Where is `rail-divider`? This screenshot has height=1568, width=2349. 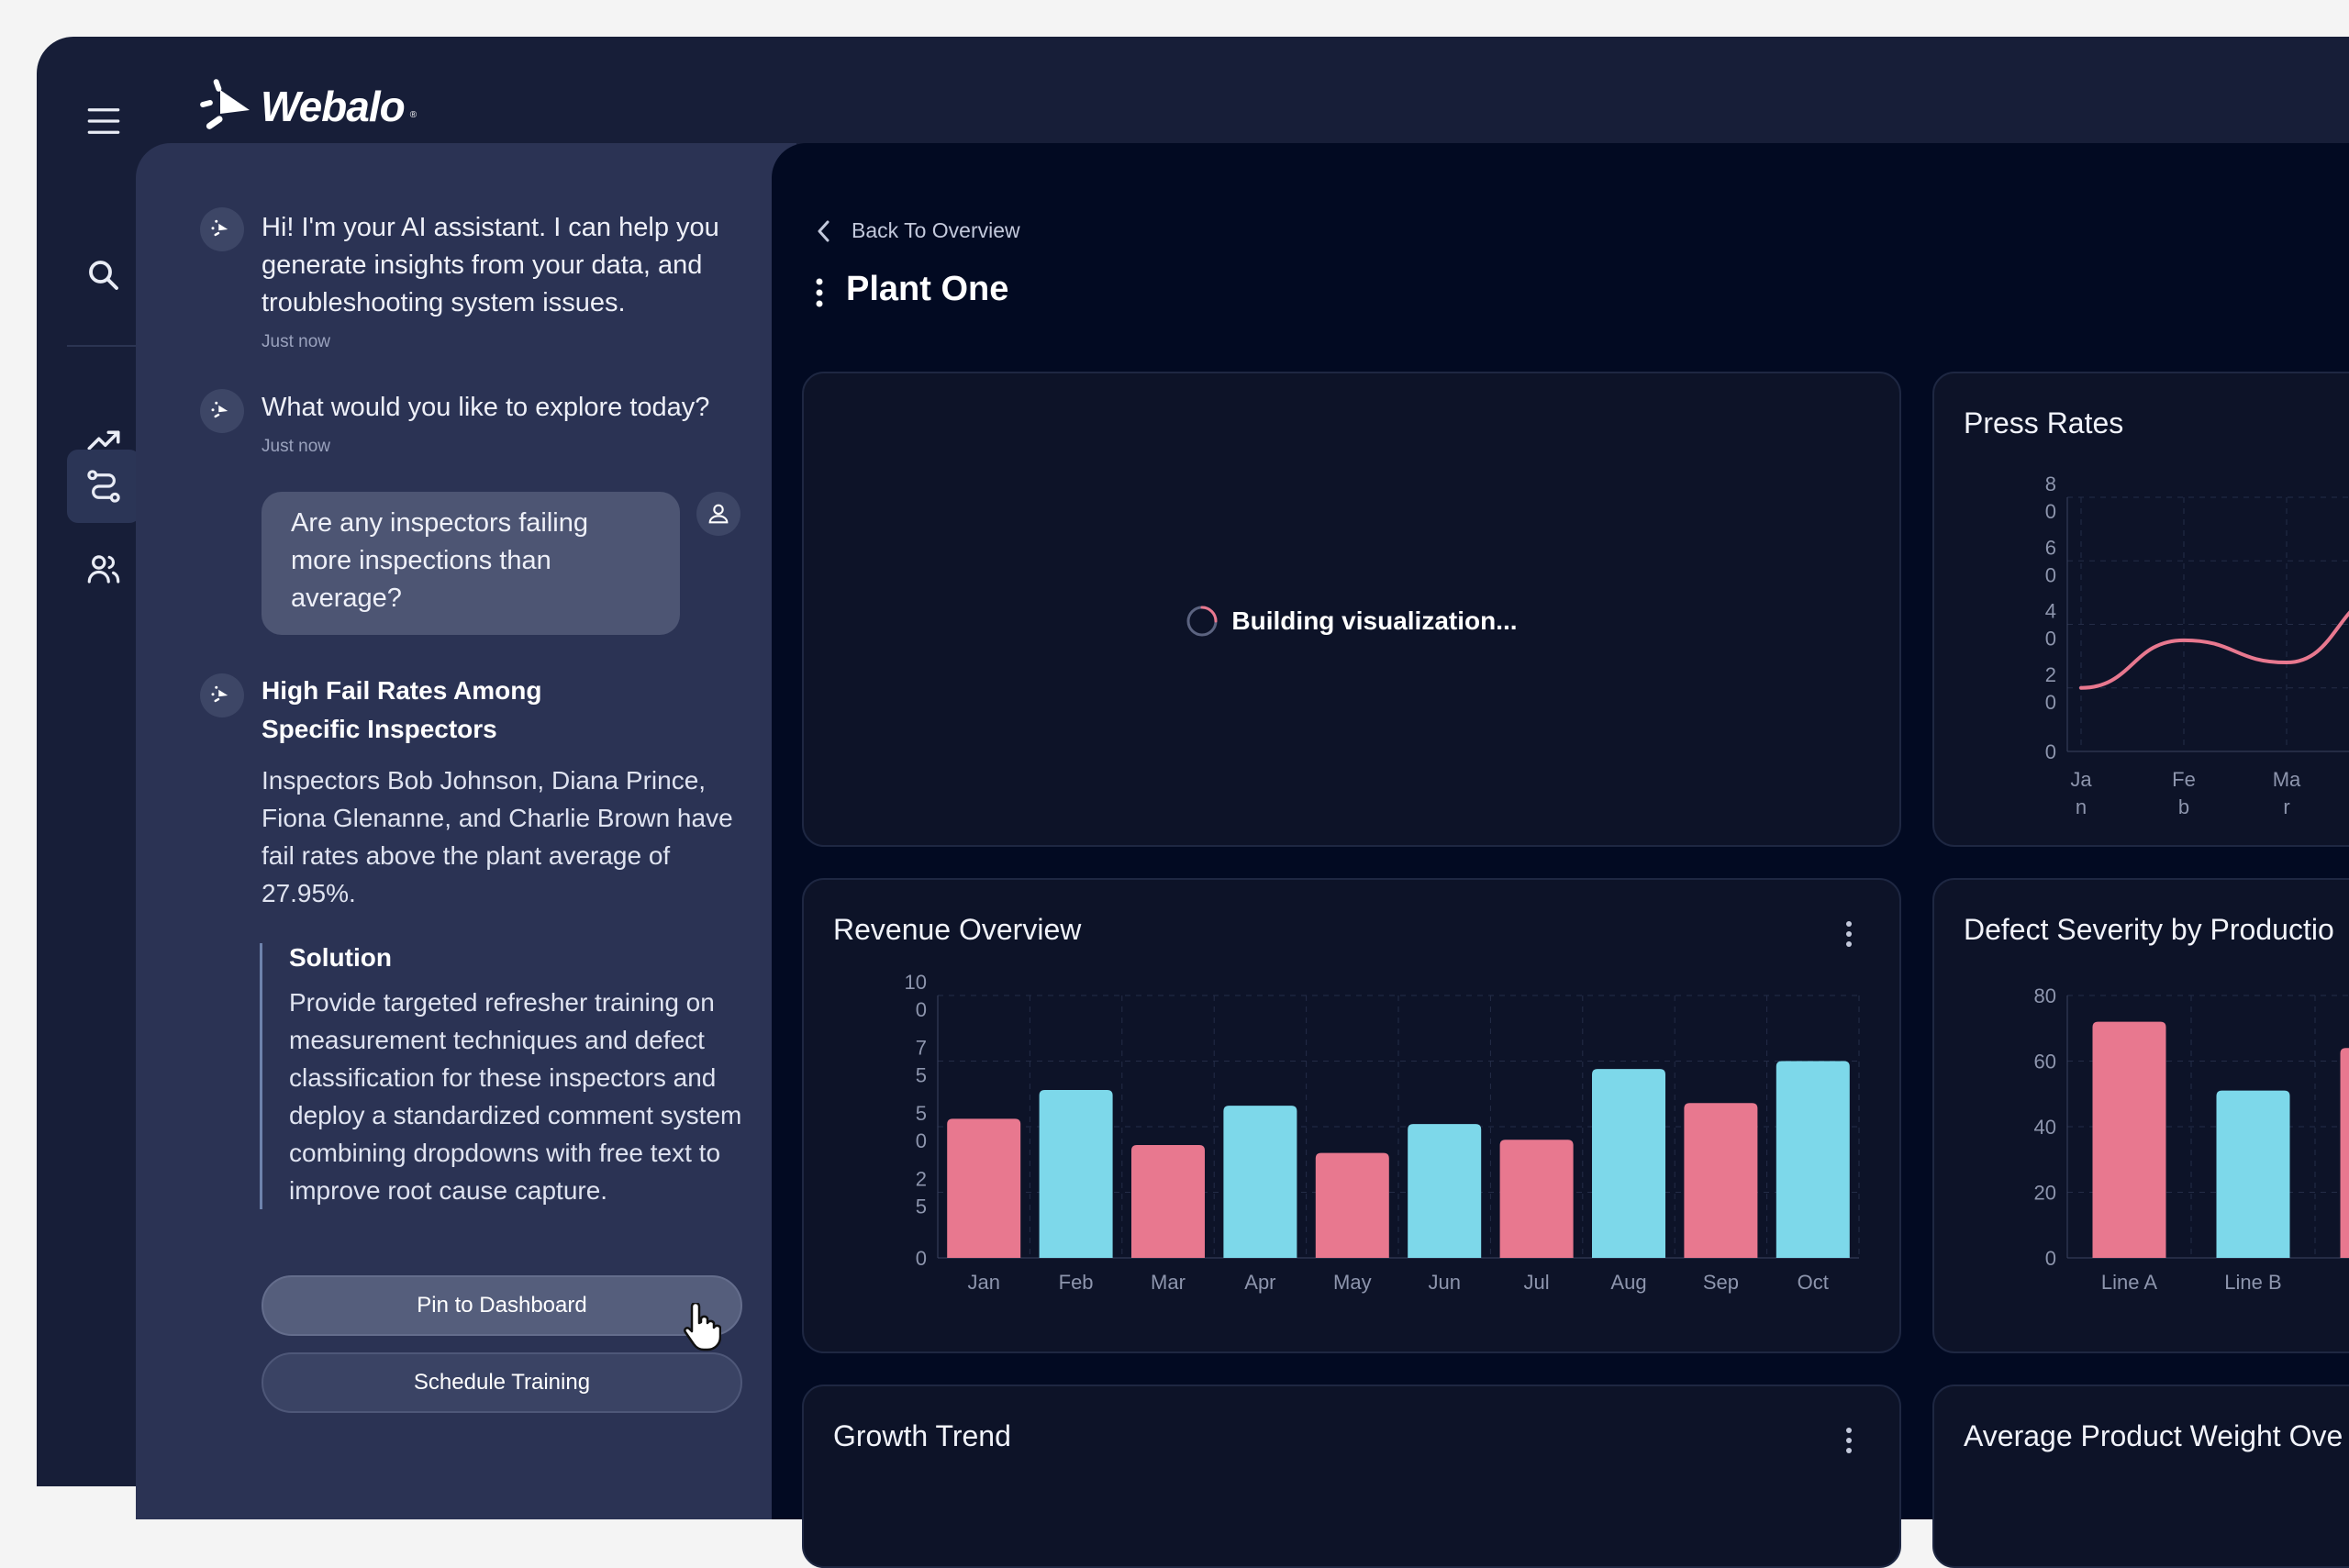 rail-divider is located at coordinates (103, 346).